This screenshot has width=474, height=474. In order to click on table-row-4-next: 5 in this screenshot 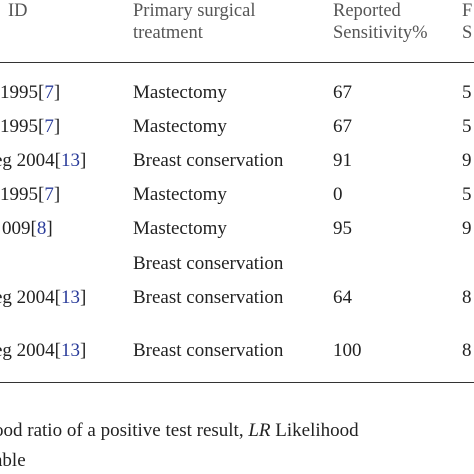, I will do `click(467, 194)`.